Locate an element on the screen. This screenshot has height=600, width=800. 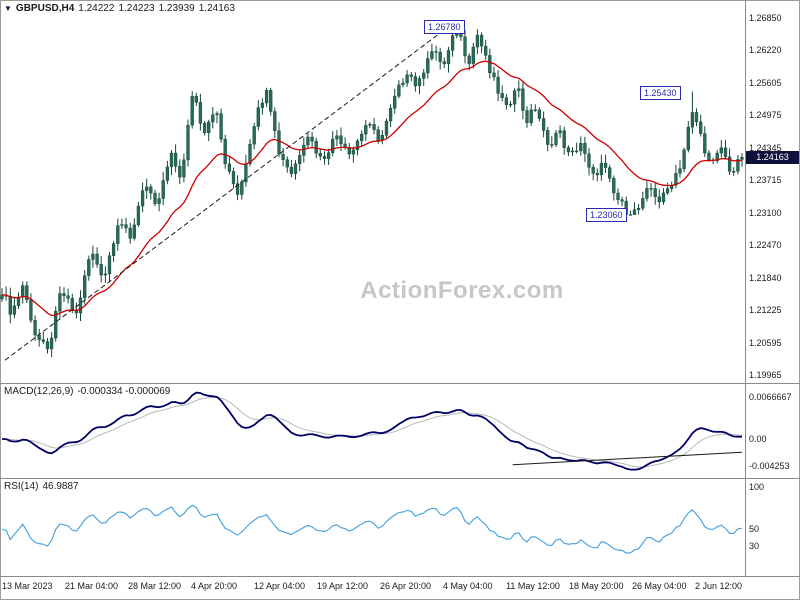
time-axis-tick: 2 Jun 12:00 is located at coordinates (719, 586).